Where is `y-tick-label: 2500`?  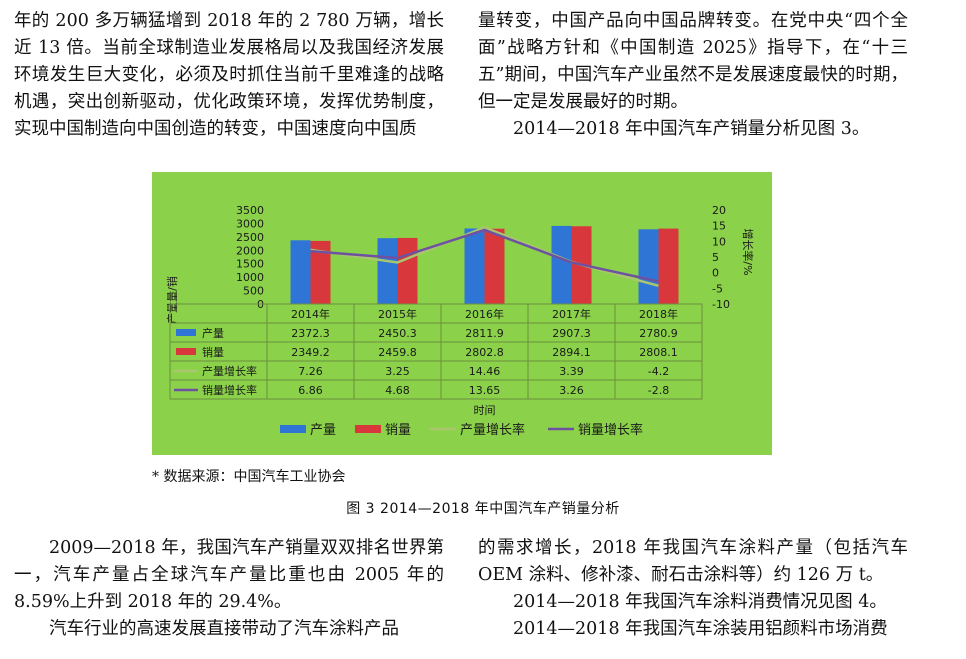
y-tick-label: 2500 is located at coordinates (250, 237).